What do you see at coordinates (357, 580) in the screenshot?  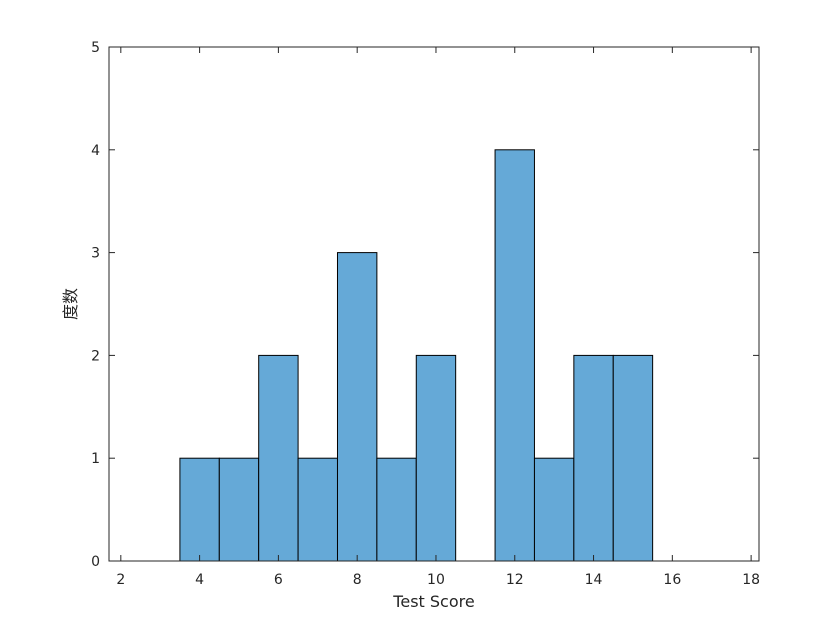 I see `x-tick-label-8: 8` at bounding box center [357, 580].